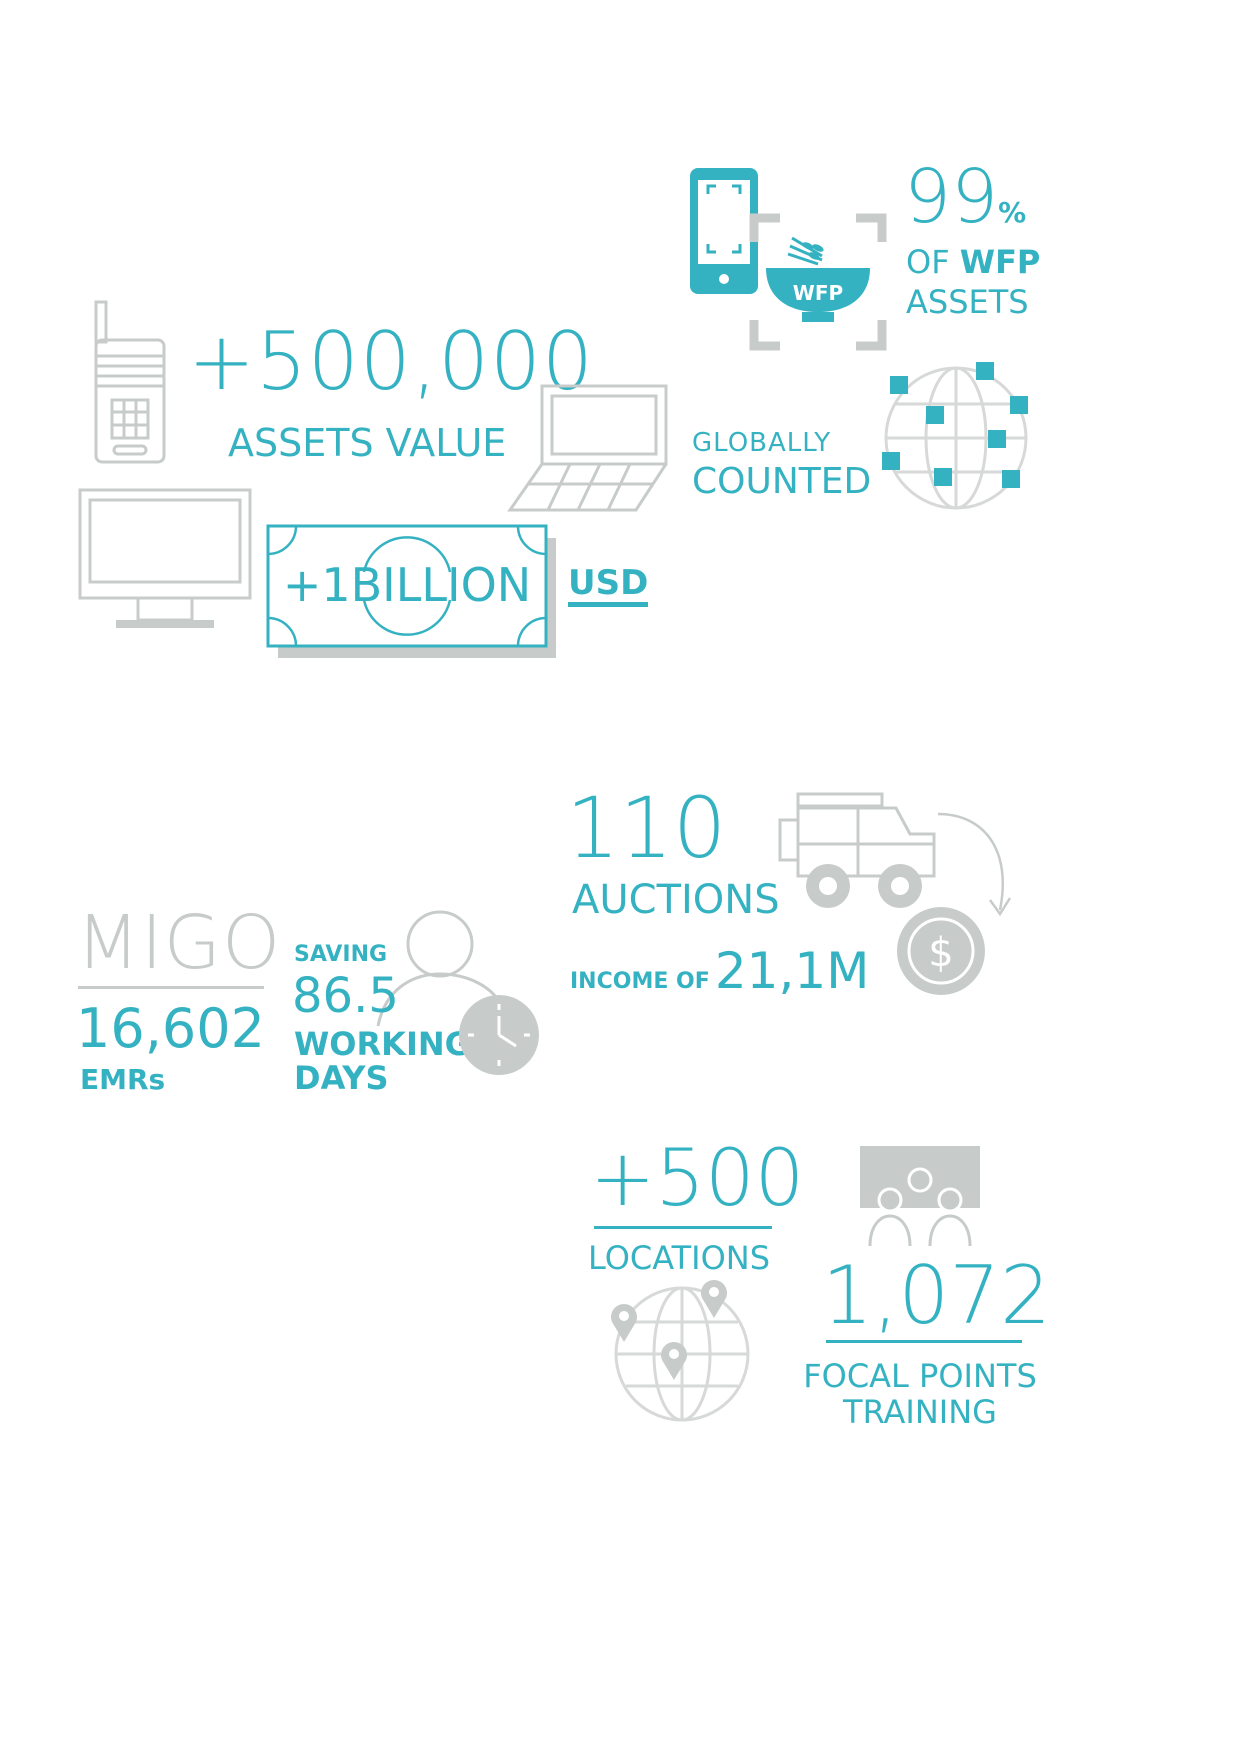 The width and height of the screenshot is (1240, 1754). Describe the element at coordinates (341, 954) in the screenshot. I see `saving-label: SAVING` at that location.